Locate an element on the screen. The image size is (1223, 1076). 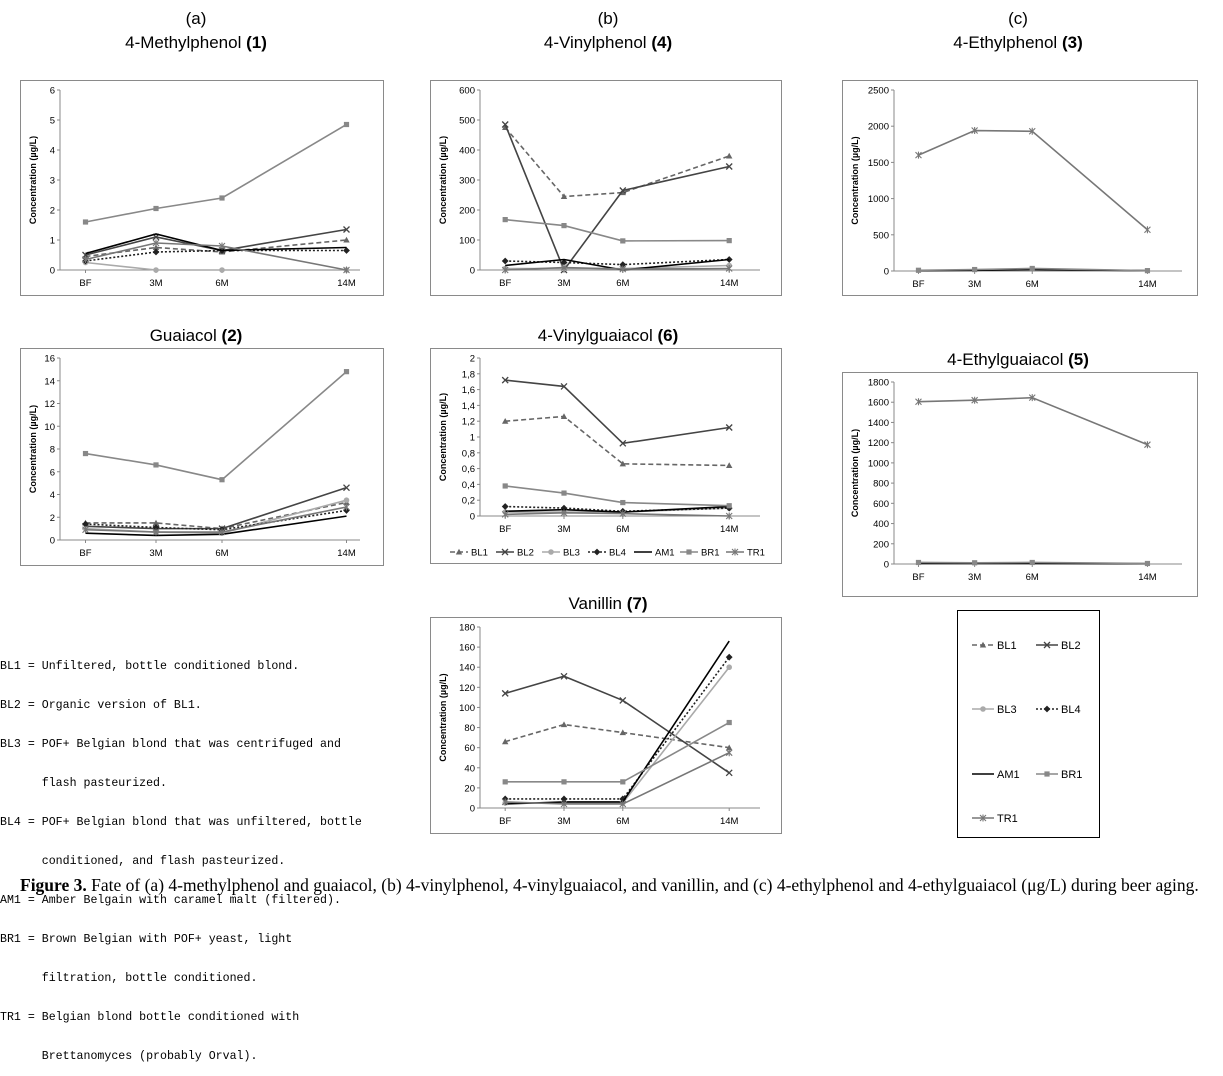
chart-title-4-ethylguaiacol: 4-Ethylguaiacol (5) is located at coordinates (1018, 360).